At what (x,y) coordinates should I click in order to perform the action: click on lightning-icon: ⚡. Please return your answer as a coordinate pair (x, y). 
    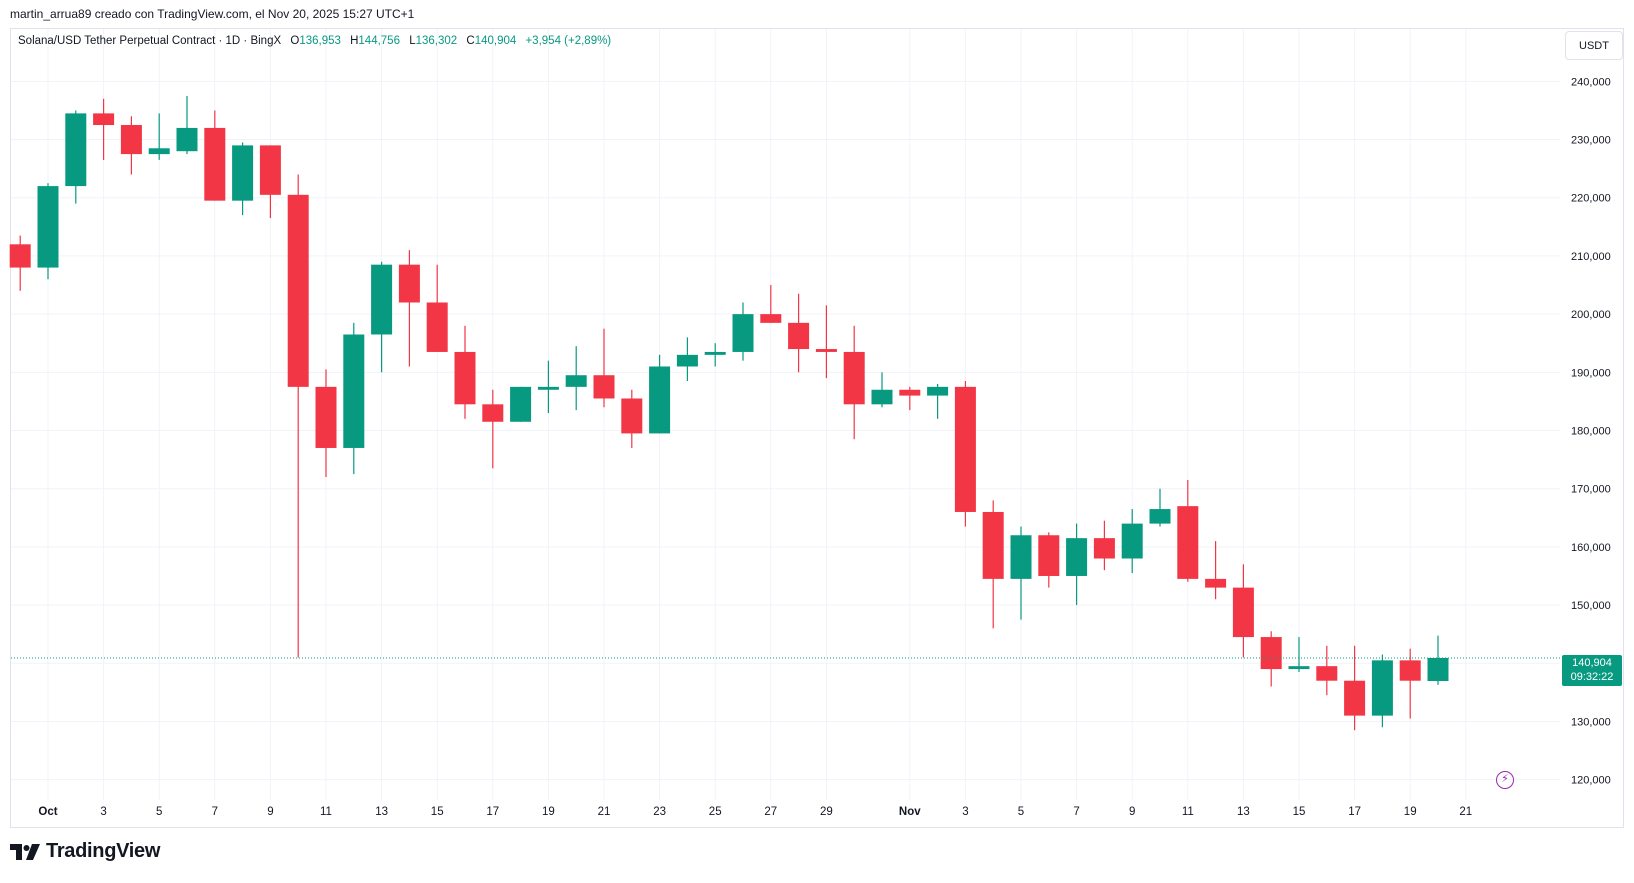
    Looking at the image, I should click on (1505, 780).